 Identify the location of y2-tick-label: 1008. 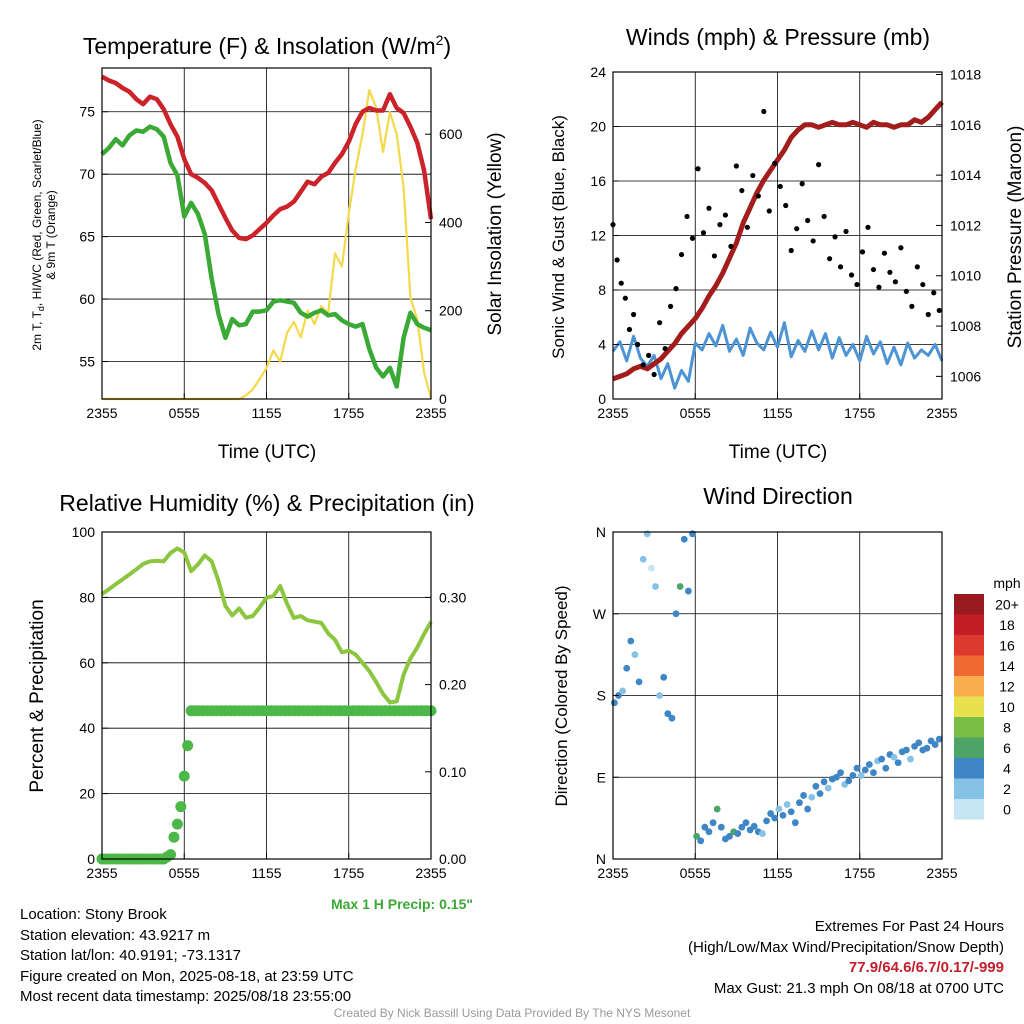
(965, 326).